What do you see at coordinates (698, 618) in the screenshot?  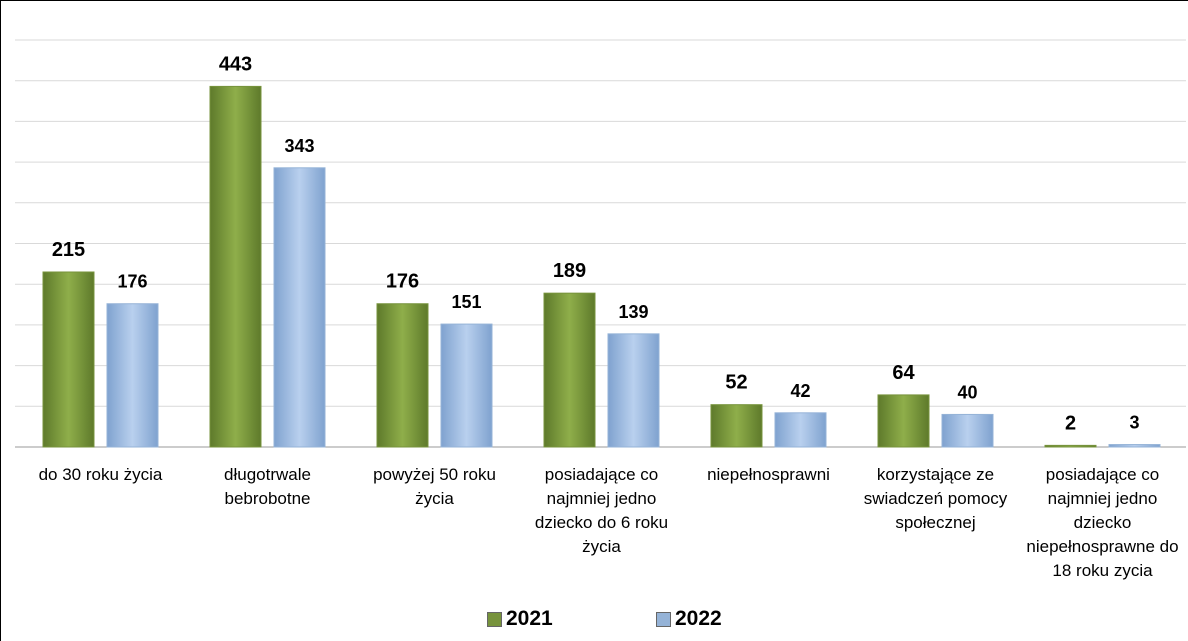 I see `legend-label: 2022` at bounding box center [698, 618].